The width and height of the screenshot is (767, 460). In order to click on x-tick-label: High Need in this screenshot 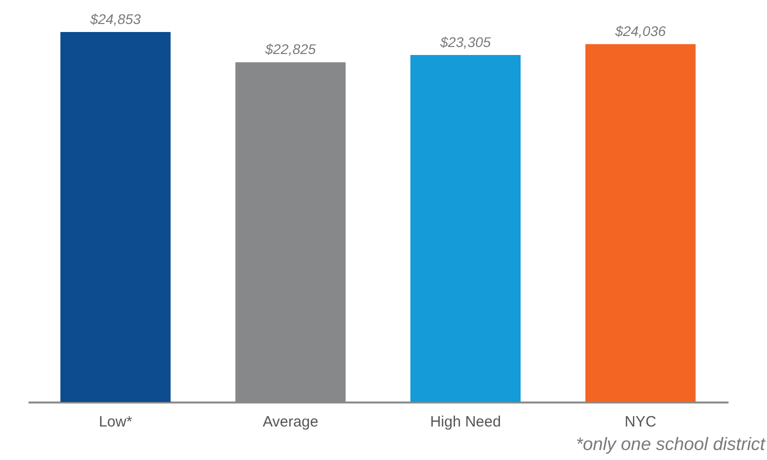, I will do `click(465, 422)`.